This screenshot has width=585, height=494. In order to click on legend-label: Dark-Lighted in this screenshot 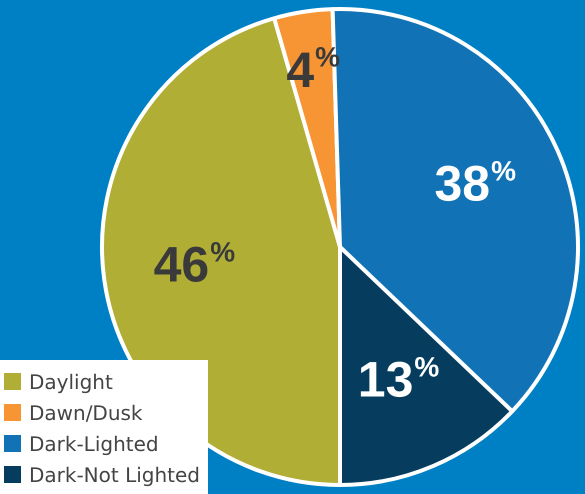, I will do `click(94, 444)`.